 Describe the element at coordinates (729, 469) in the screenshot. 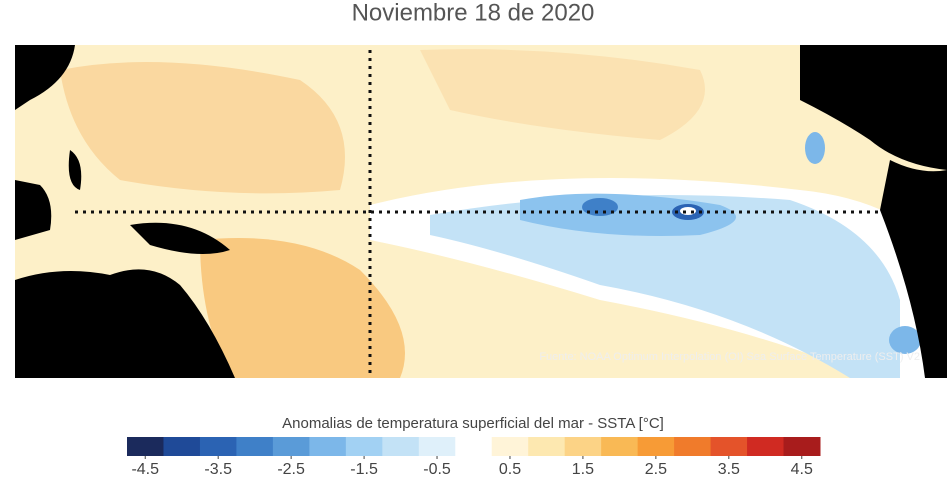

I see `colorbar-tick-label: 3.5` at that location.